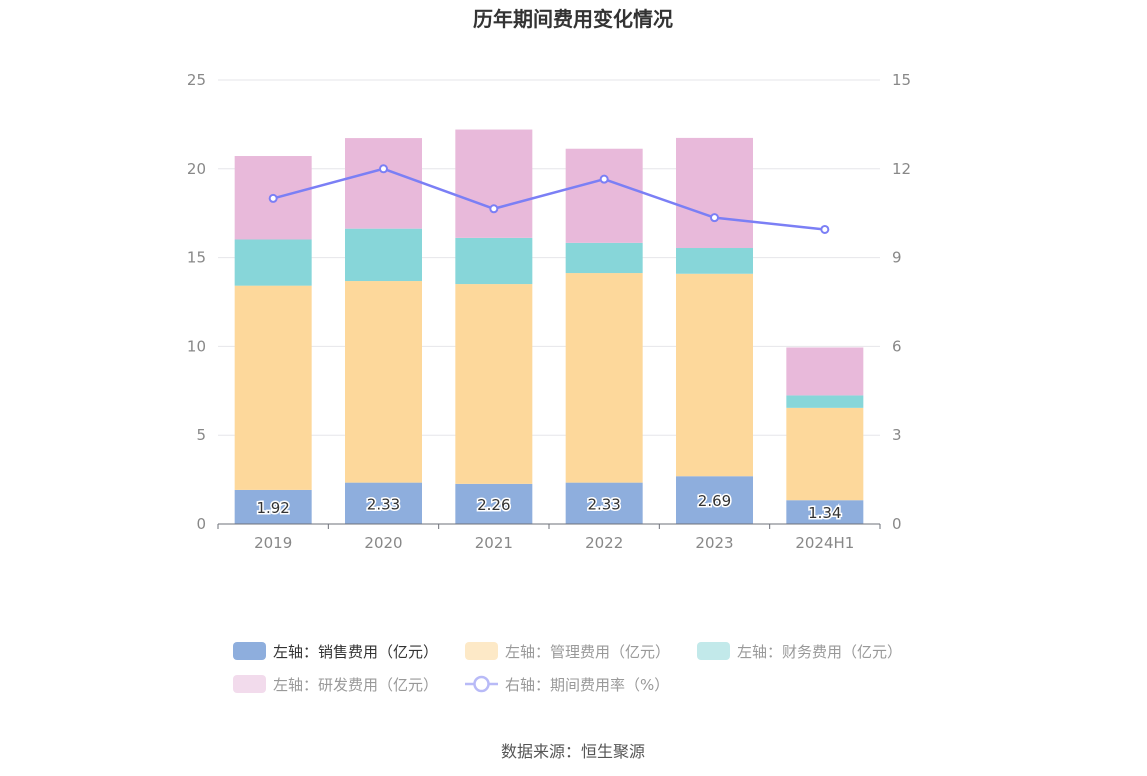 This screenshot has width=1147, height=776. I want to click on y-left-tick-label: 20, so click(196, 169).